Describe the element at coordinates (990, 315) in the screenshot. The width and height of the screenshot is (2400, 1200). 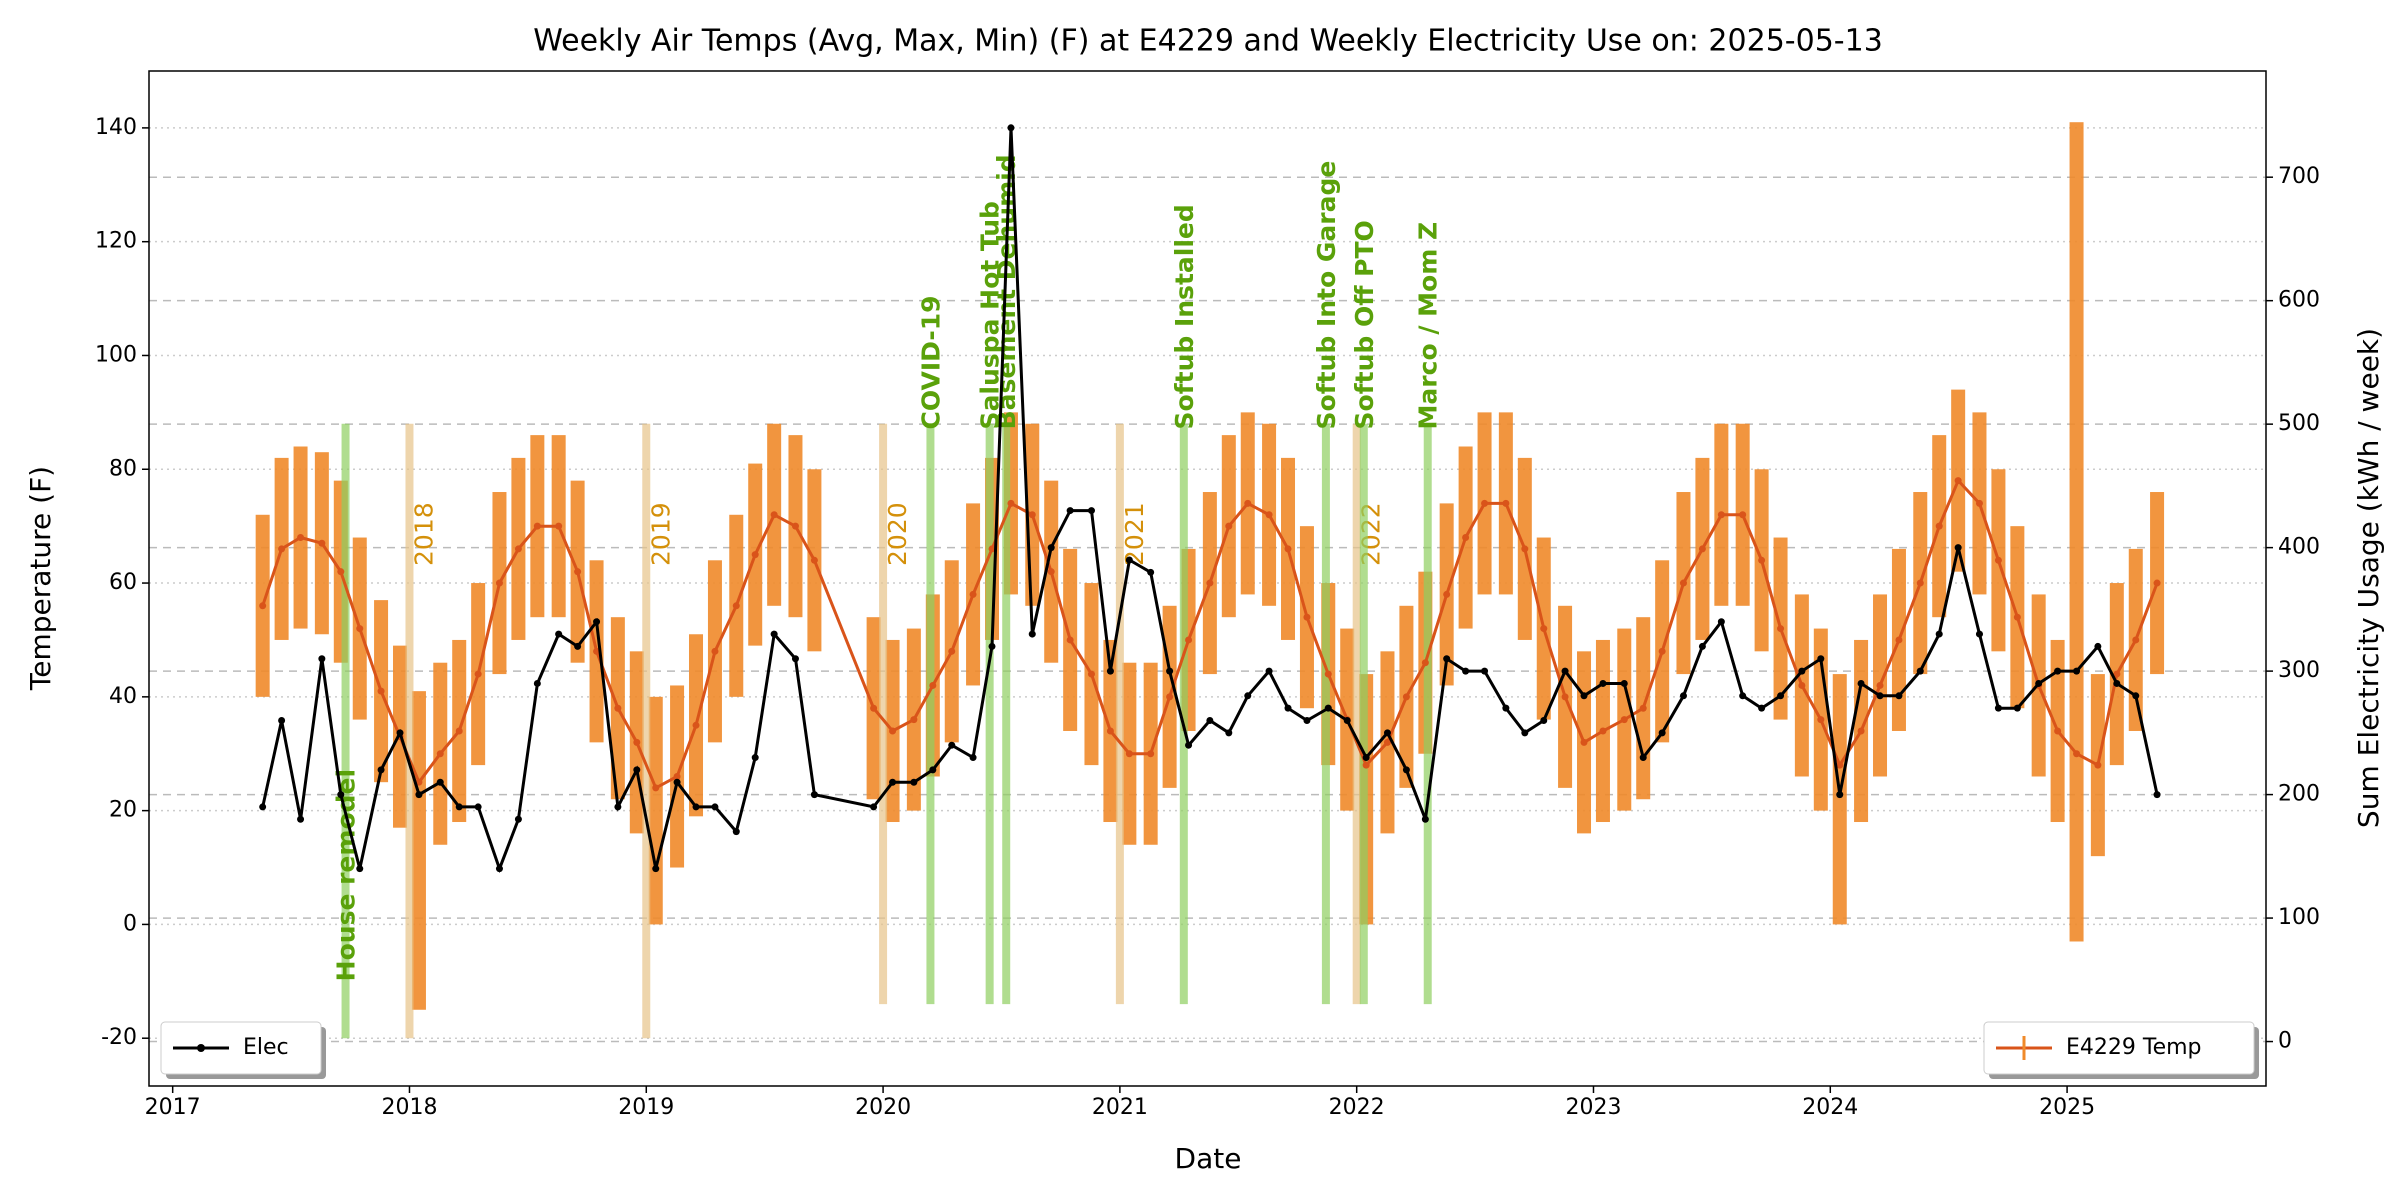
I see `annotation-label: Saluspa Hot Tub` at that location.